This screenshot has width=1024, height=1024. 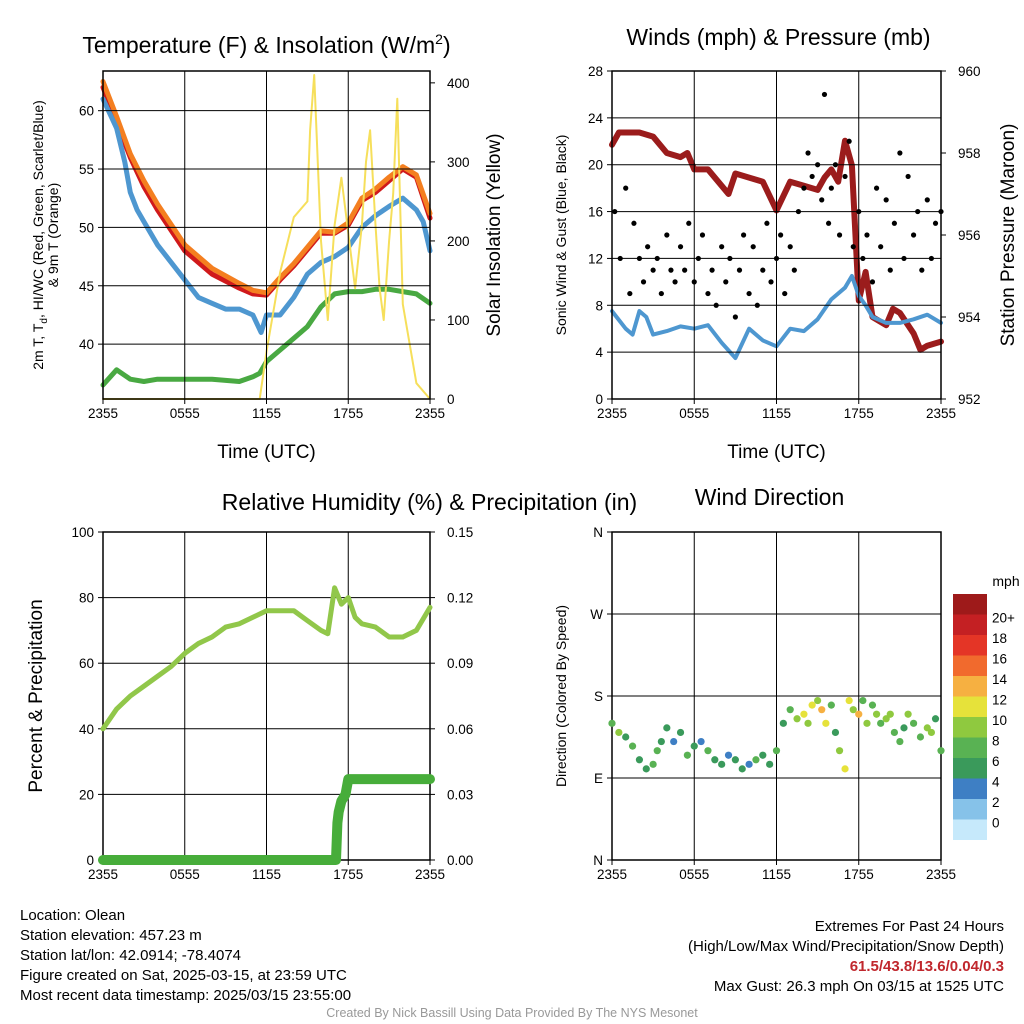 What do you see at coordinates (776, 241) in the screenshot?
I see `winds-series-pressure` at bounding box center [776, 241].